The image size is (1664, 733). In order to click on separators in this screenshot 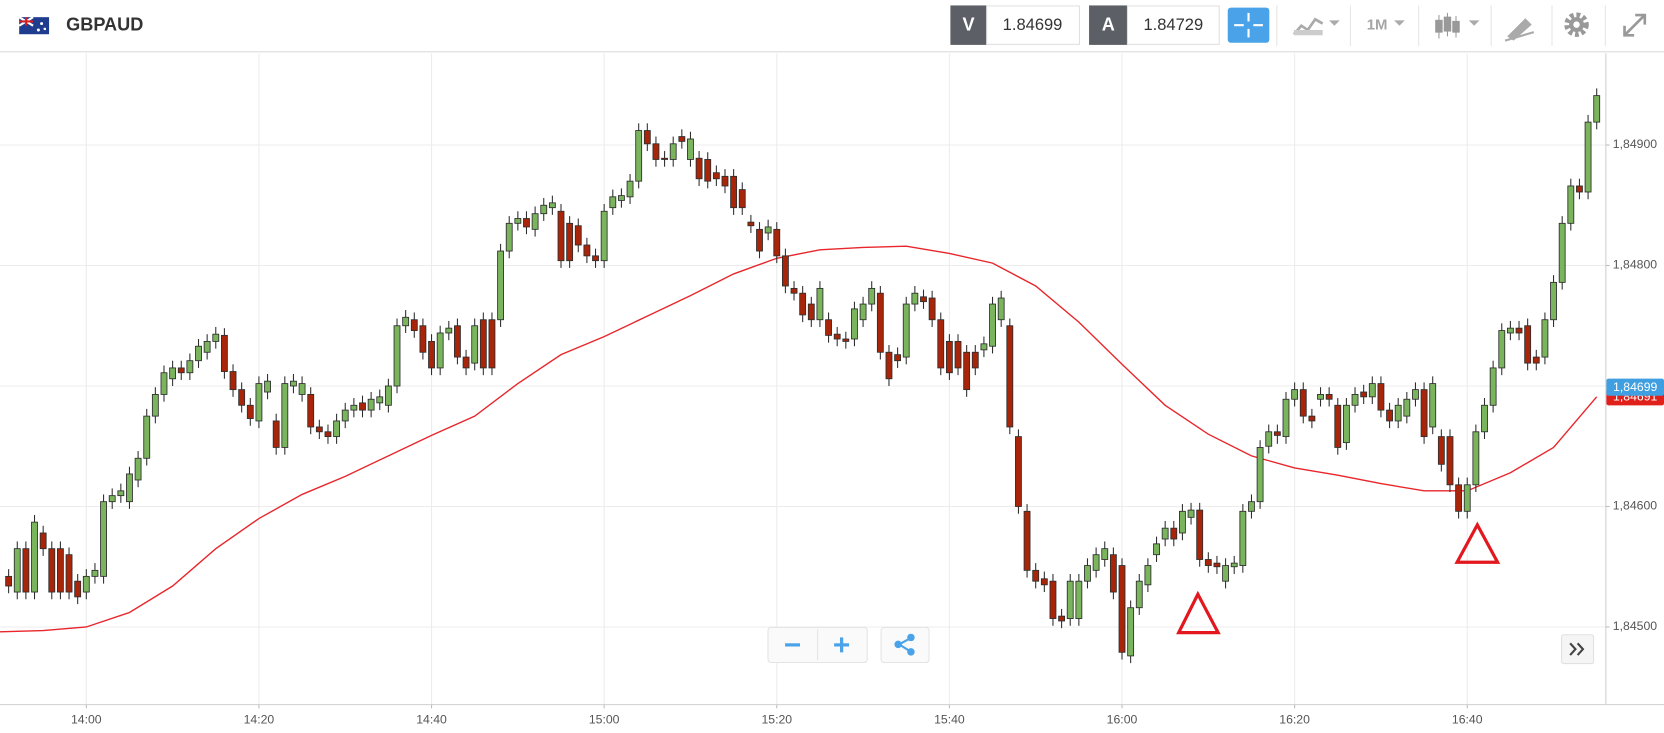, I will do `click(1441, 25)`.